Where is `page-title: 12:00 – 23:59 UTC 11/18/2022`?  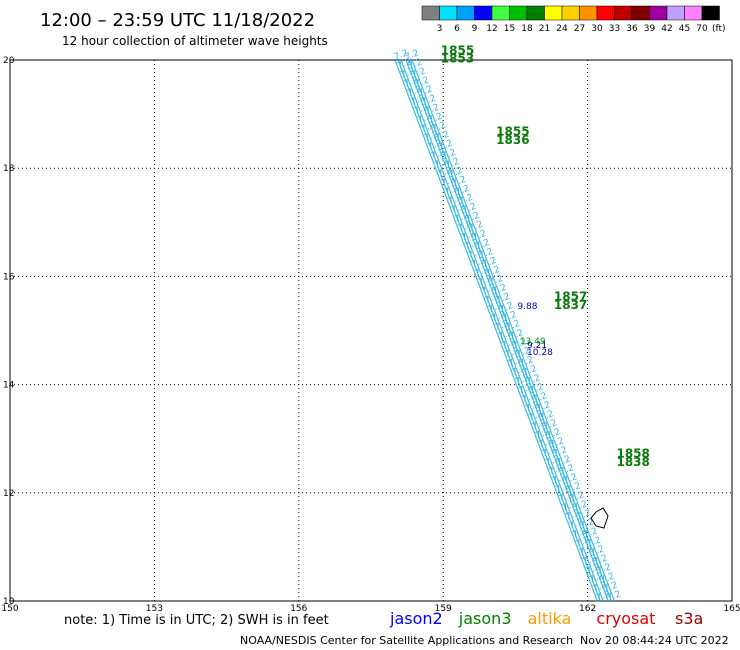
page-title: 12:00 – 23:59 UTC 11/18/2022 is located at coordinates (177, 20).